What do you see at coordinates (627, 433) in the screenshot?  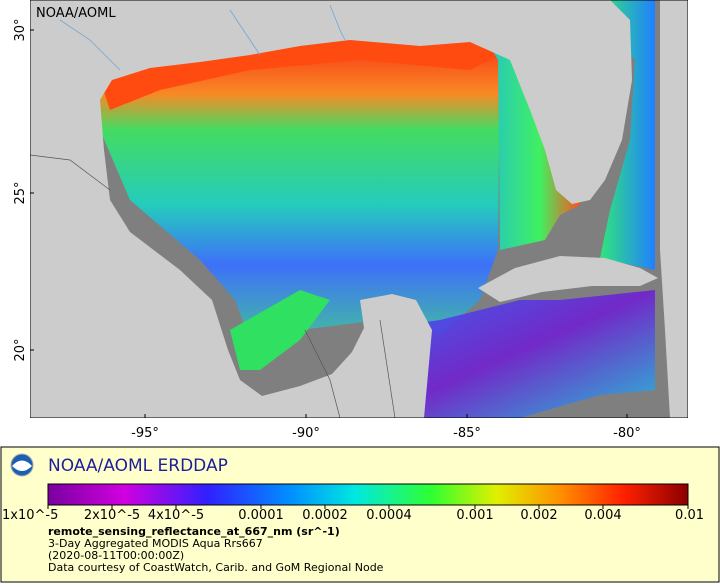 I see `lon-label: -80°` at bounding box center [627, 433].